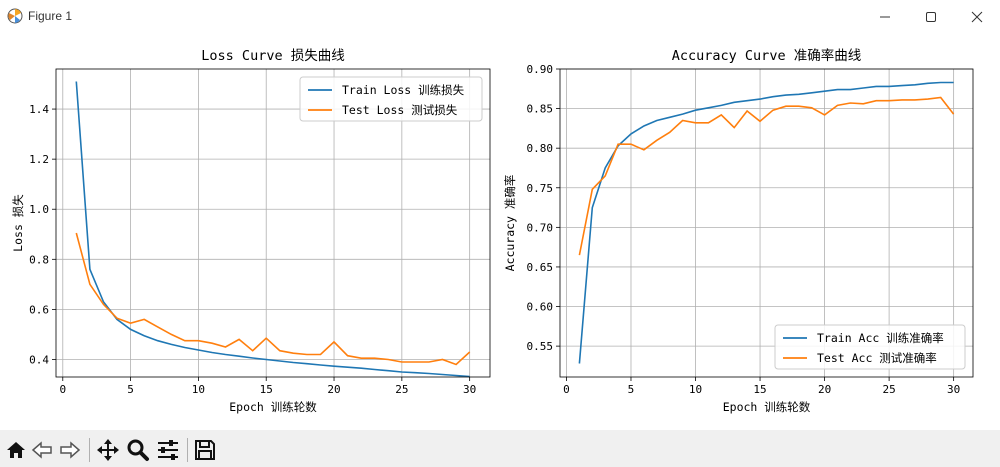 Image resolution: width=1000 pixels, height=467 pixels. What do you see at coordinates (39, 359) in the screenshot?
I see `y-tick-label: 0.4` at bounding box center [39, 359].